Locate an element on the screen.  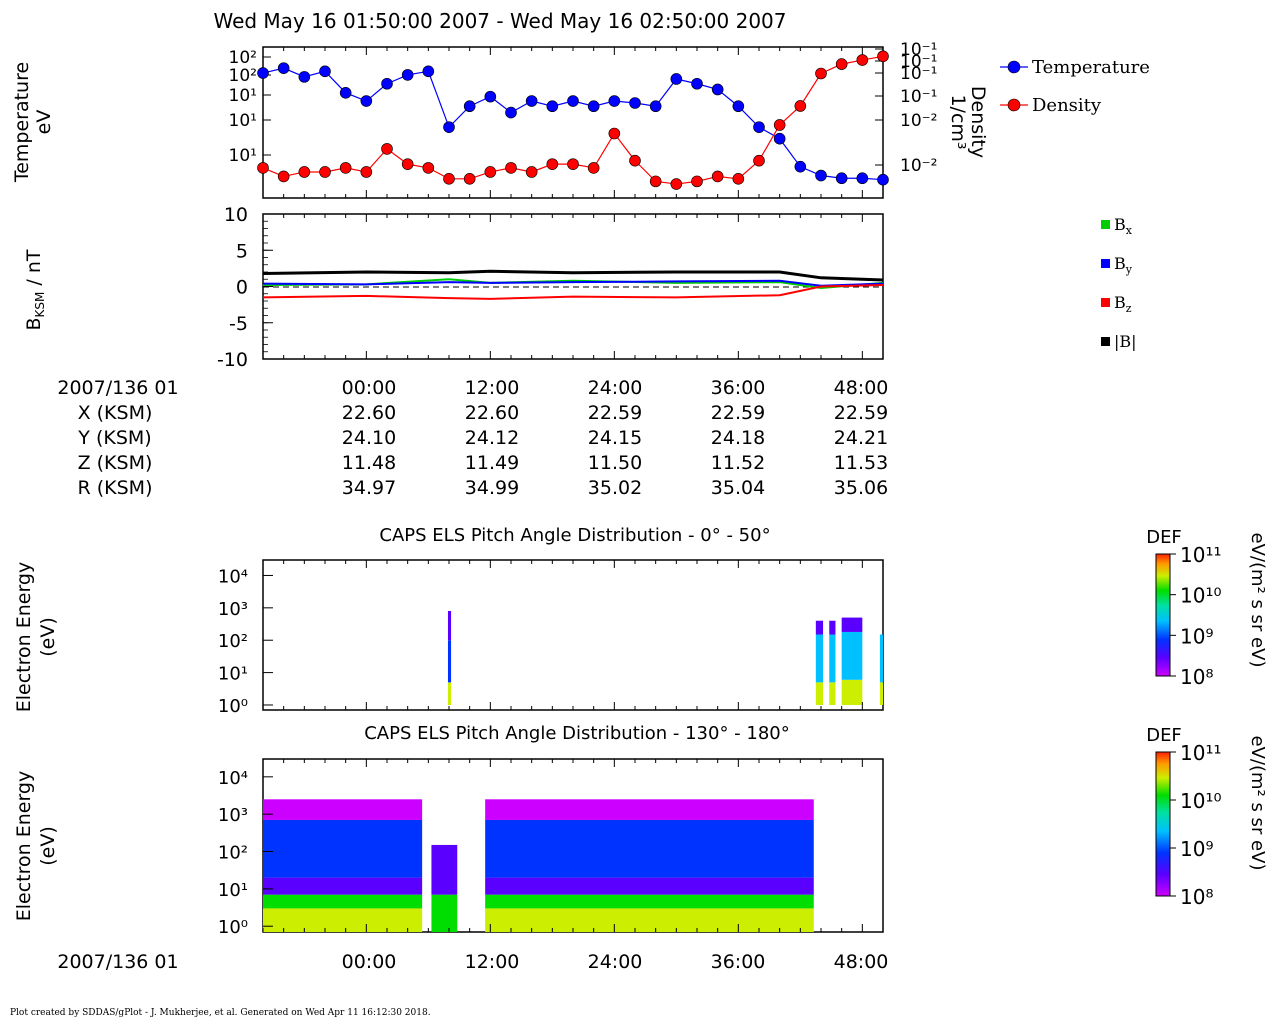
colorbar1-gradient is located at coordinates (1163, 615).